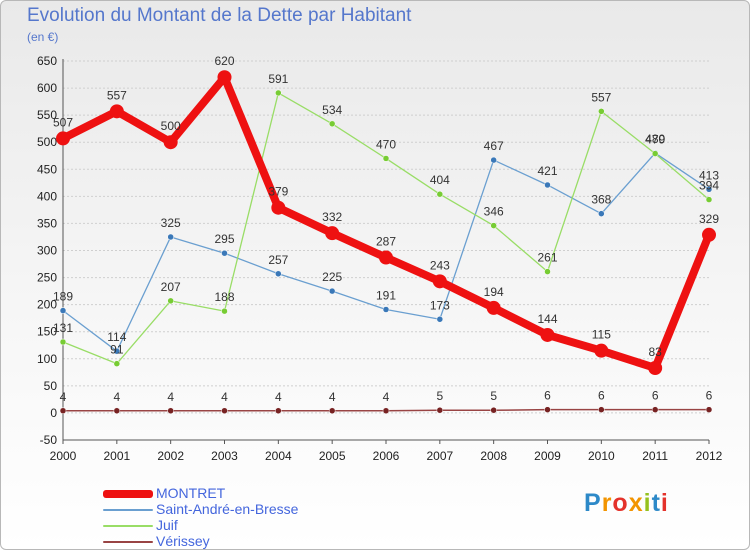 The width and height of the screenshot is (750, 550). Describe the element at coordinates (493, 456) in the screenshot. I see `x-tick-label: 2008` at that location.